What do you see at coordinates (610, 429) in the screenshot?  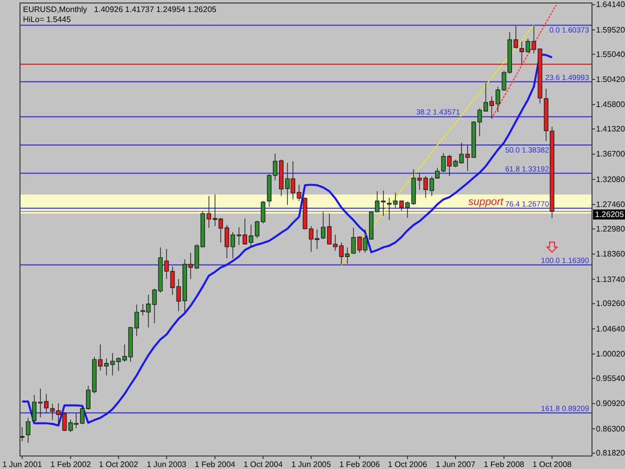 I see `y-tick-label: 0.86300` at bounding box center [610, 429].